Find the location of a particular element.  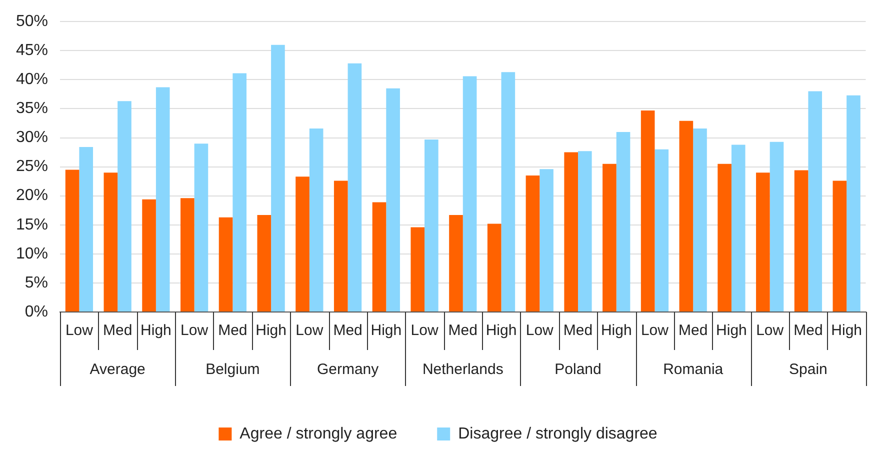

text: Spain is located at coordinates (808, 369).